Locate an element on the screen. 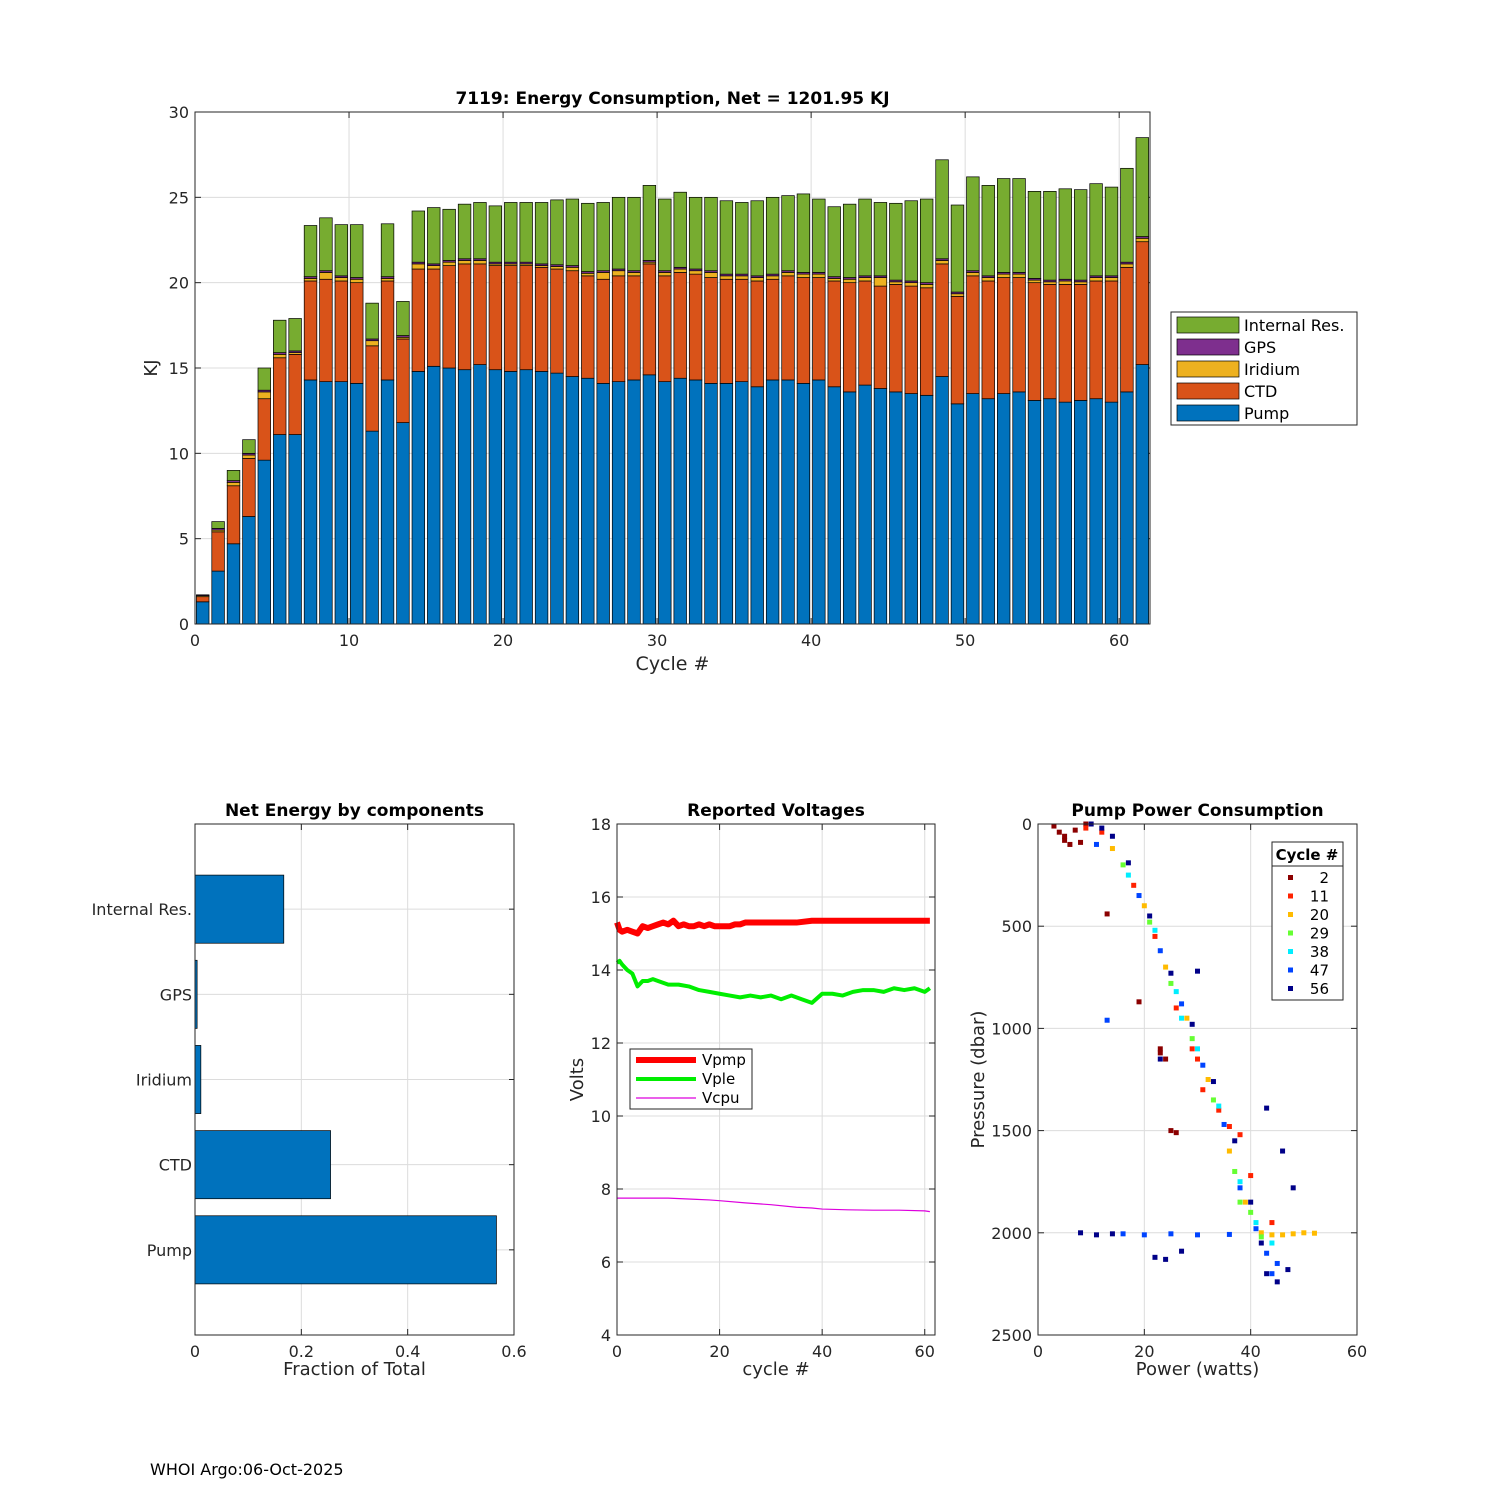  voltages-legend-label: Vpmp is located at coordinates (724, 1060).